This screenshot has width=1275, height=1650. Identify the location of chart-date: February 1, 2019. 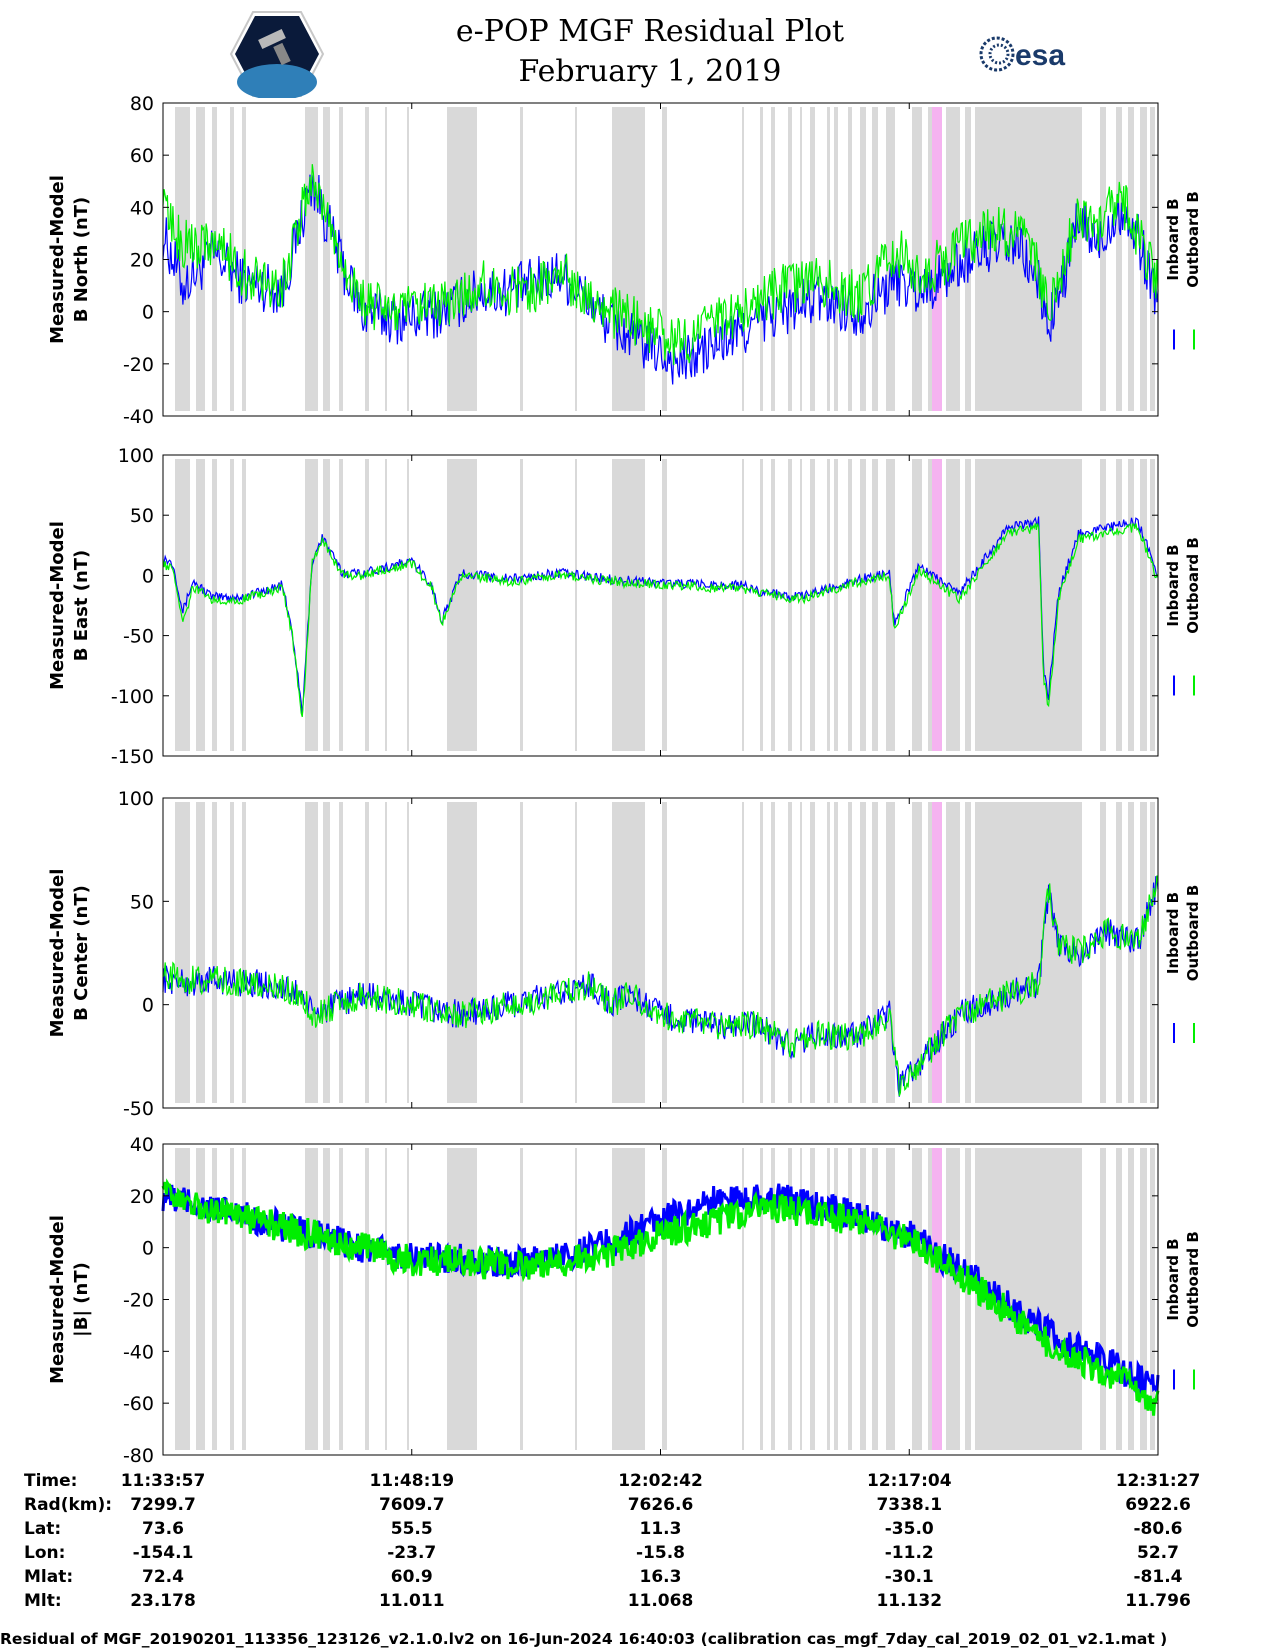
(650, 71).